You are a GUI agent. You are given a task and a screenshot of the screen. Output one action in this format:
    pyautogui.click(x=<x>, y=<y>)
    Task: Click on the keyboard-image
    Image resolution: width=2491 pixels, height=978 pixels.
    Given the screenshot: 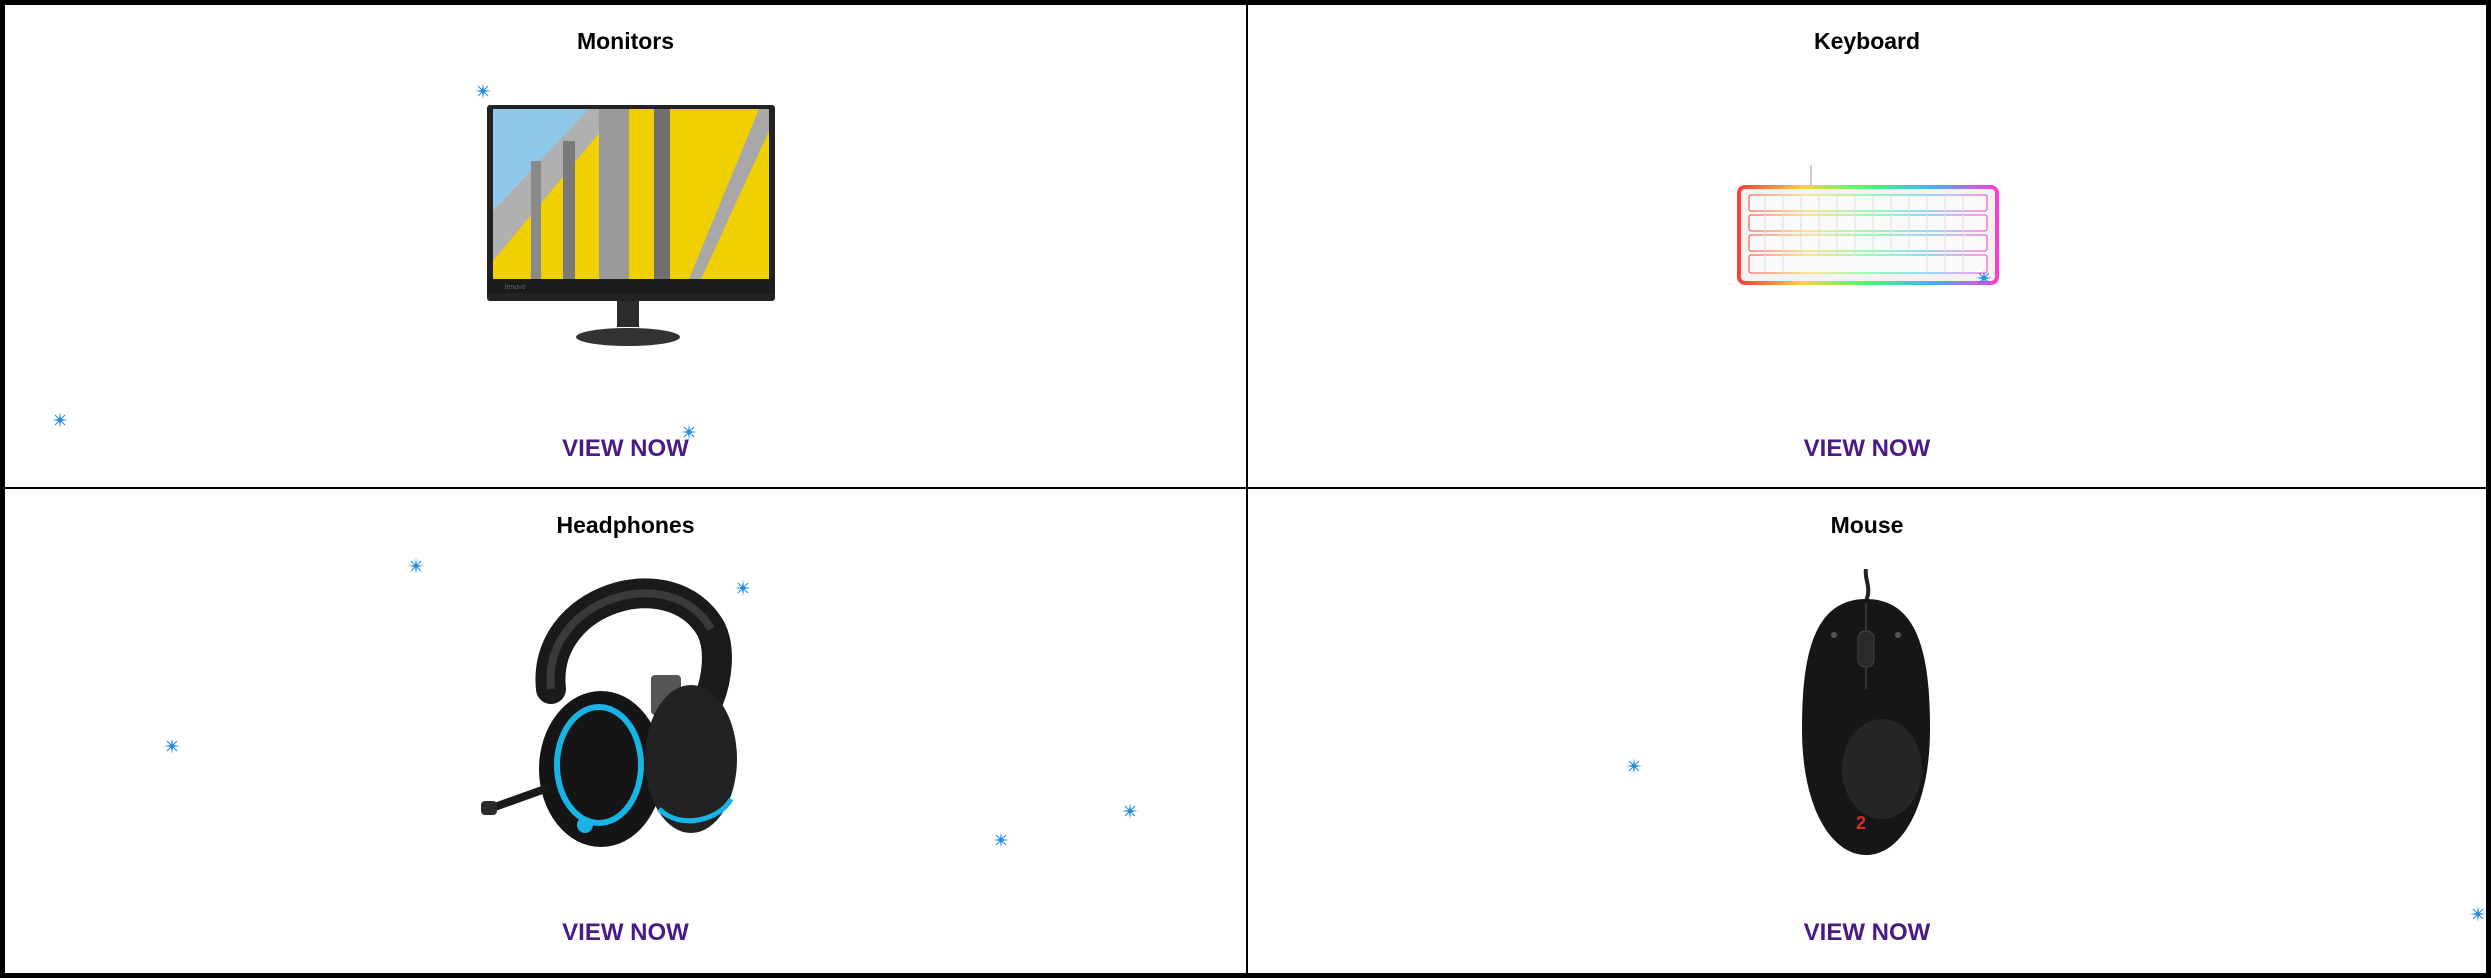 What is the action you would take?
    pyautogui.click(x=1868, y=225)
    